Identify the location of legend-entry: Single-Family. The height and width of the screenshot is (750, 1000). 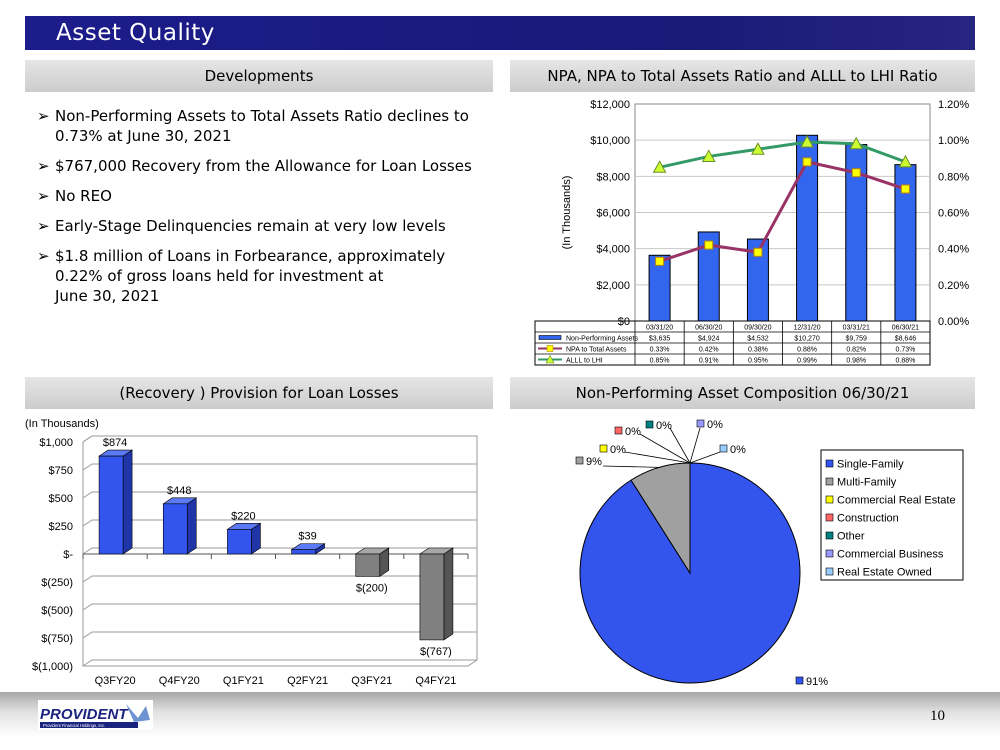
(870, 465).